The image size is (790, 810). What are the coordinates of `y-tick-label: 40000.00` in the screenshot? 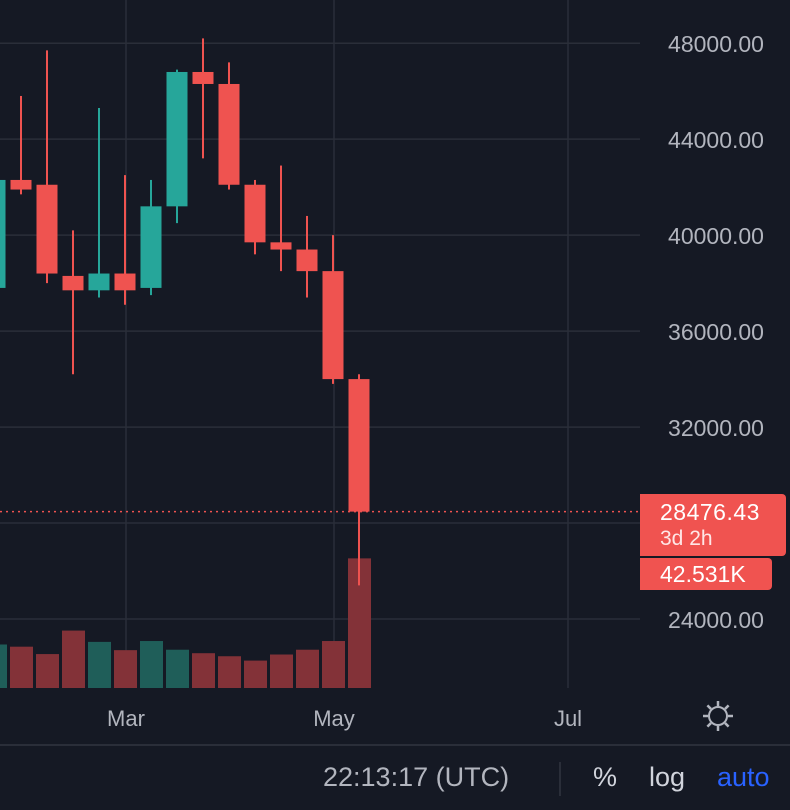 It's located at (716, 236).